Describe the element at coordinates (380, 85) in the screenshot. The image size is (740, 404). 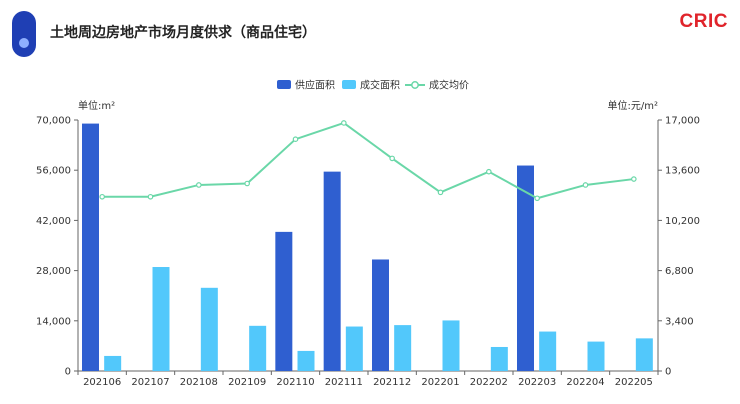
I see `legend-label-deal: 成交面积` at that location.